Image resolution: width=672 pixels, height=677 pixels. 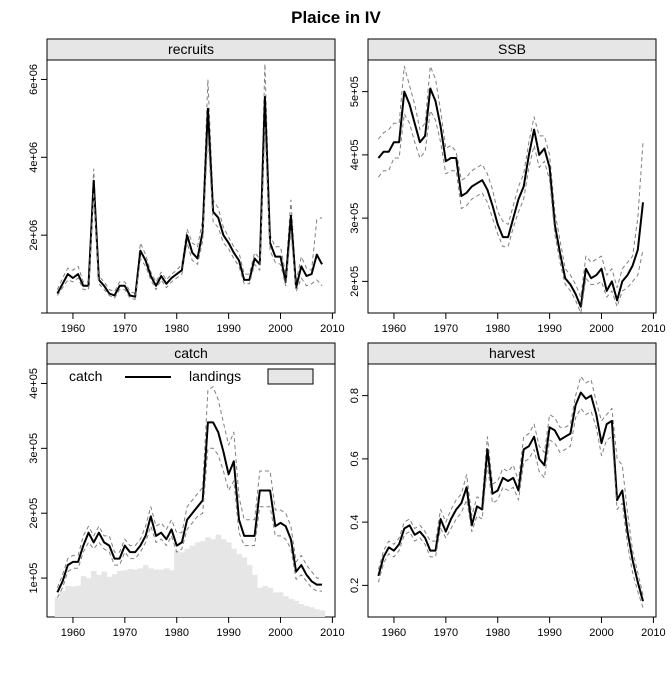 I want to click on y-tick-label-recruits: 2e+06, so click(x=34, y=235).